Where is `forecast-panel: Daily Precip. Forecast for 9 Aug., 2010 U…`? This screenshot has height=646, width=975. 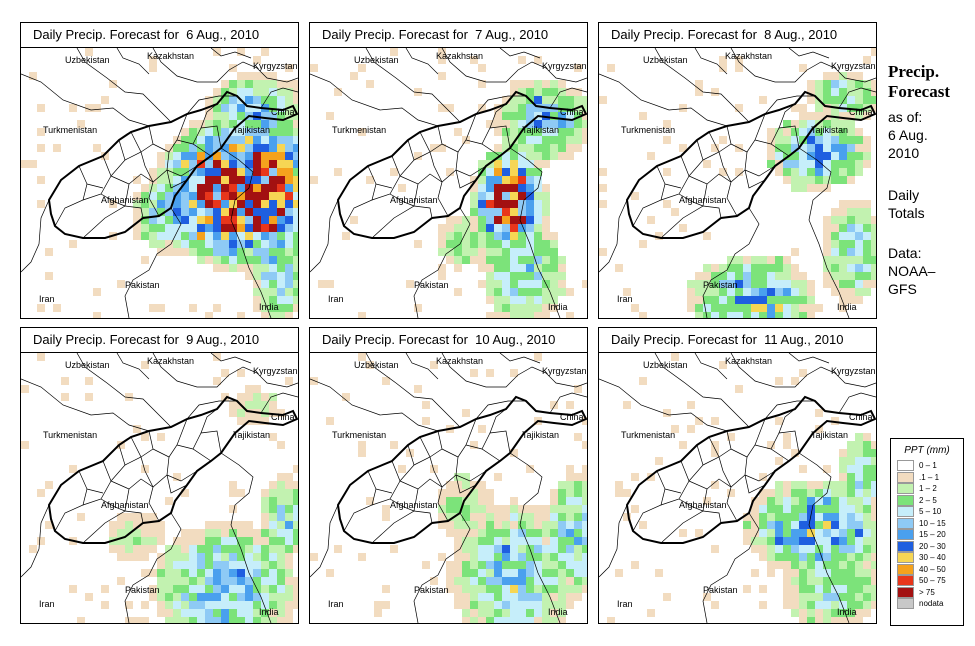
forecast-panel: Daily Precip. Forecast for 9 Aug., 2010 U… is located at coordinates (159, 475).